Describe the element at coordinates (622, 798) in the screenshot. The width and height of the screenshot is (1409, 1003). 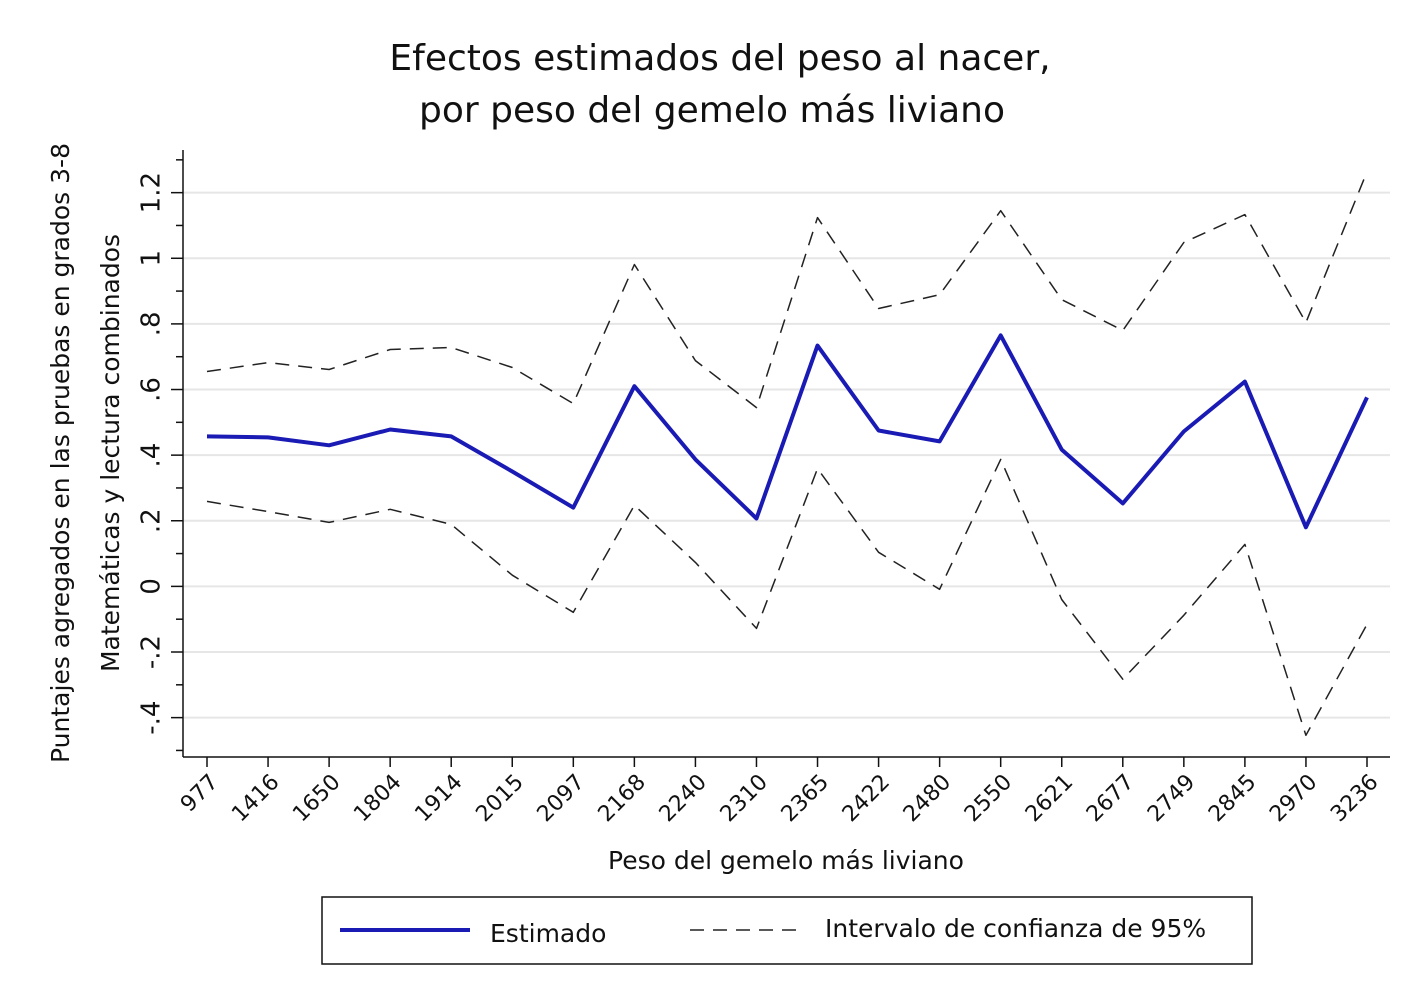
I see `x-tick-label: 2168` at that location.